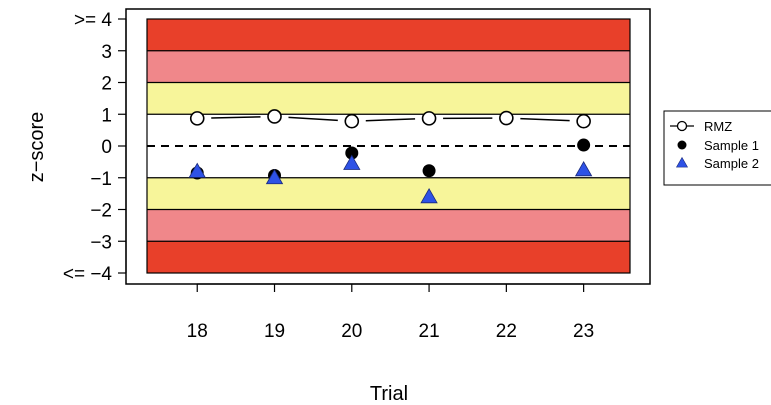  Describe the element at coordinates (101, 179) in the screenshot. I see `y-tick-label: −1` at that location.